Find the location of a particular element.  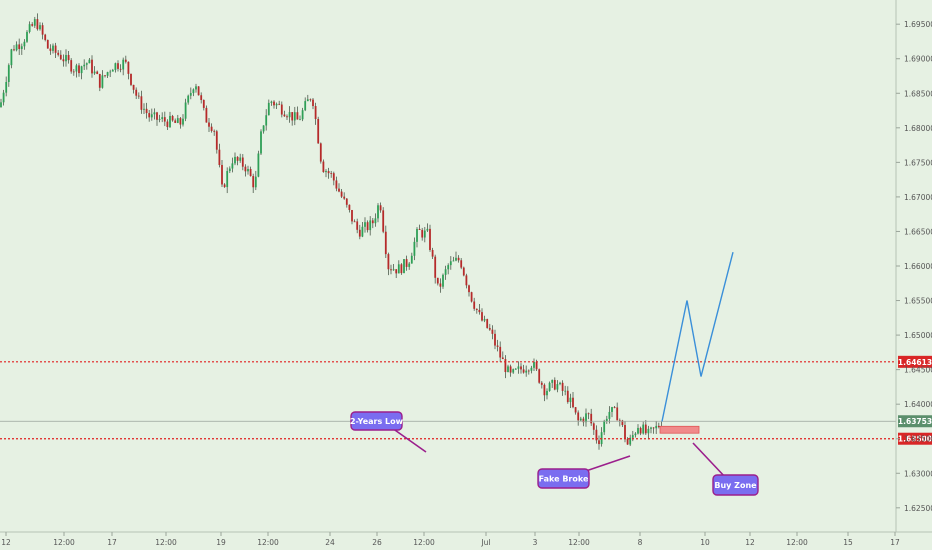

note-box is located at coordinates (376, 421).